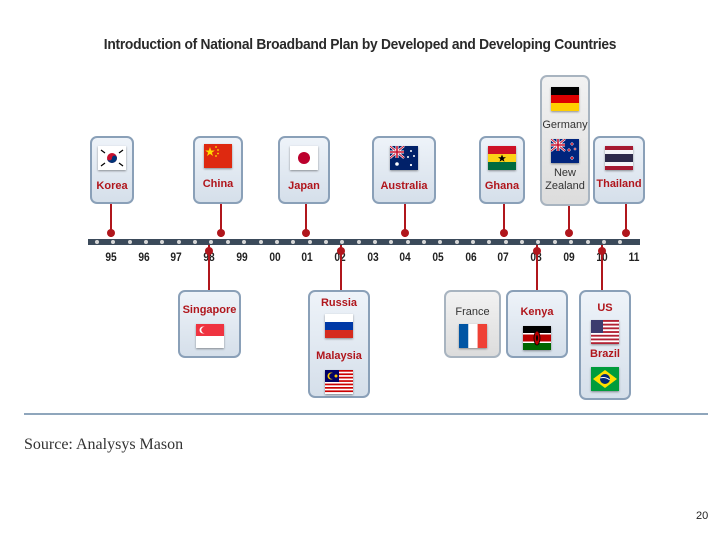  I want to click on country-label-us: US, so click(605, 308).